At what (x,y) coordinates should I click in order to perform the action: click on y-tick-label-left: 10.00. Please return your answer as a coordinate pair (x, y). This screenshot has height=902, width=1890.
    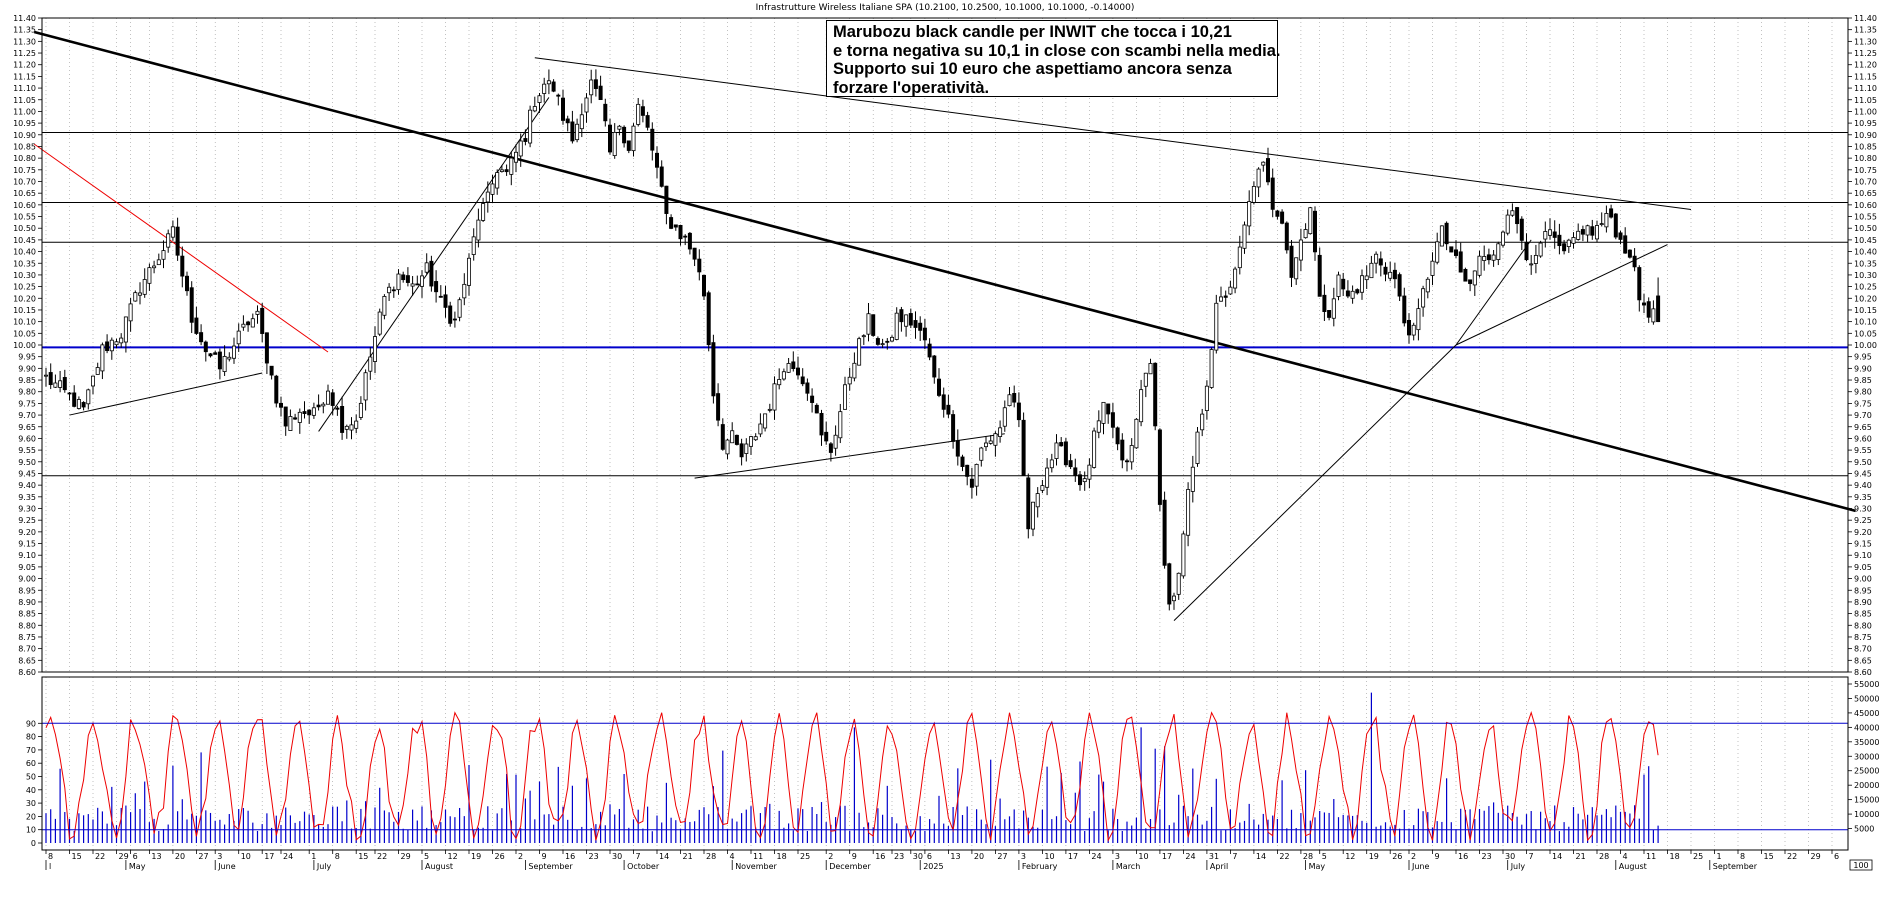
    Looking at the image, I should click on (24, 345).